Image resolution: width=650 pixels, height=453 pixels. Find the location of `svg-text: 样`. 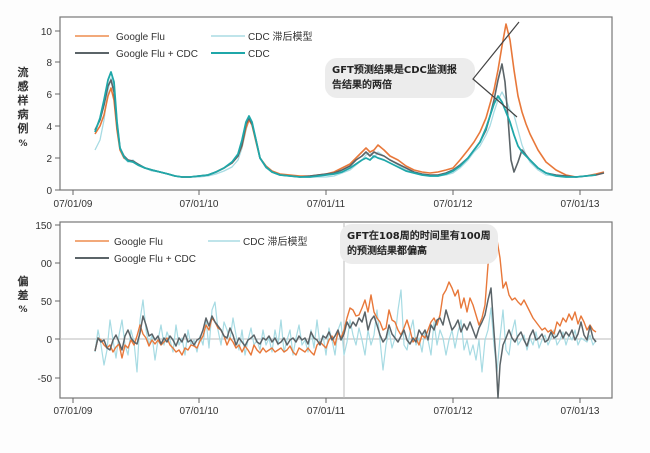

svg-text: 样 is located at coordinates (23, 100).